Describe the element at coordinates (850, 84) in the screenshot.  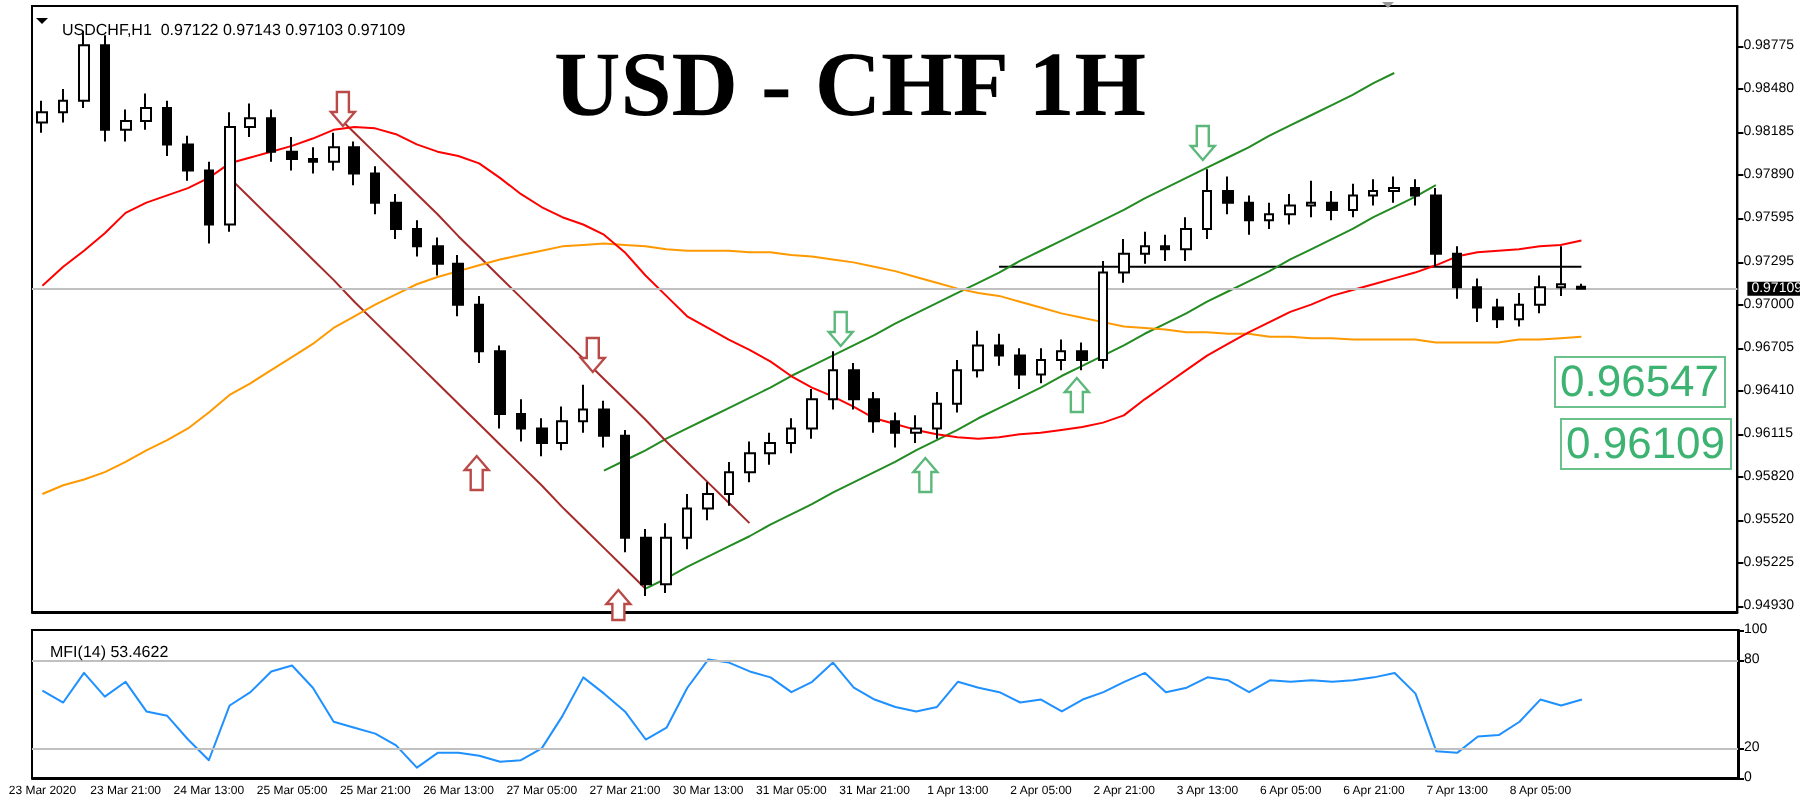
I see `chart-title: USD - CHF 1H` at that location.